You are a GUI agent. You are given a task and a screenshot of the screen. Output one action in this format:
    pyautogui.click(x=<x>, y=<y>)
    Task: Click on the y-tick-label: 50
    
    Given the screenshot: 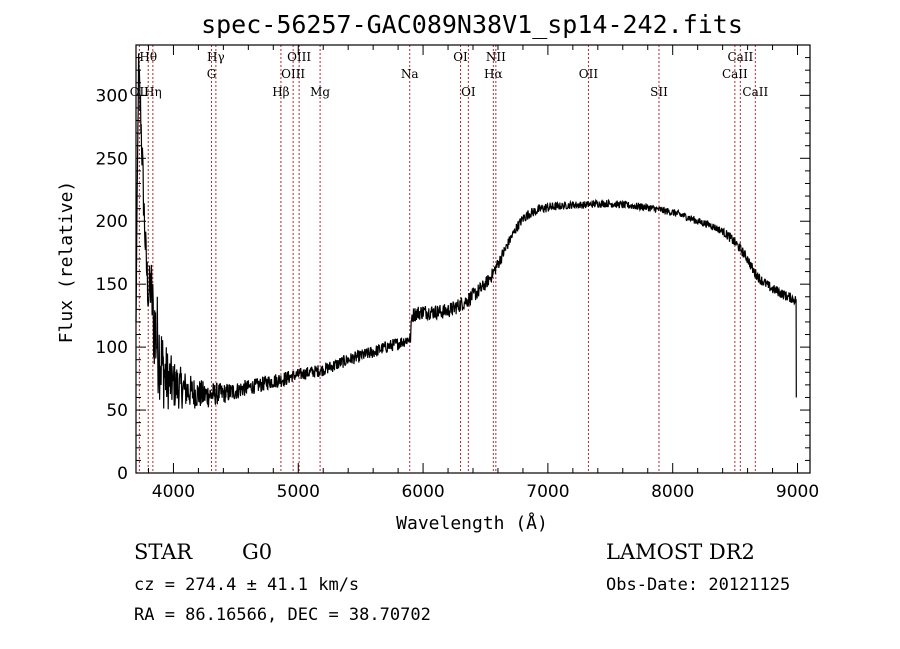 What is the action you would take?
    pyautogui.click(x=117, y=411)
    